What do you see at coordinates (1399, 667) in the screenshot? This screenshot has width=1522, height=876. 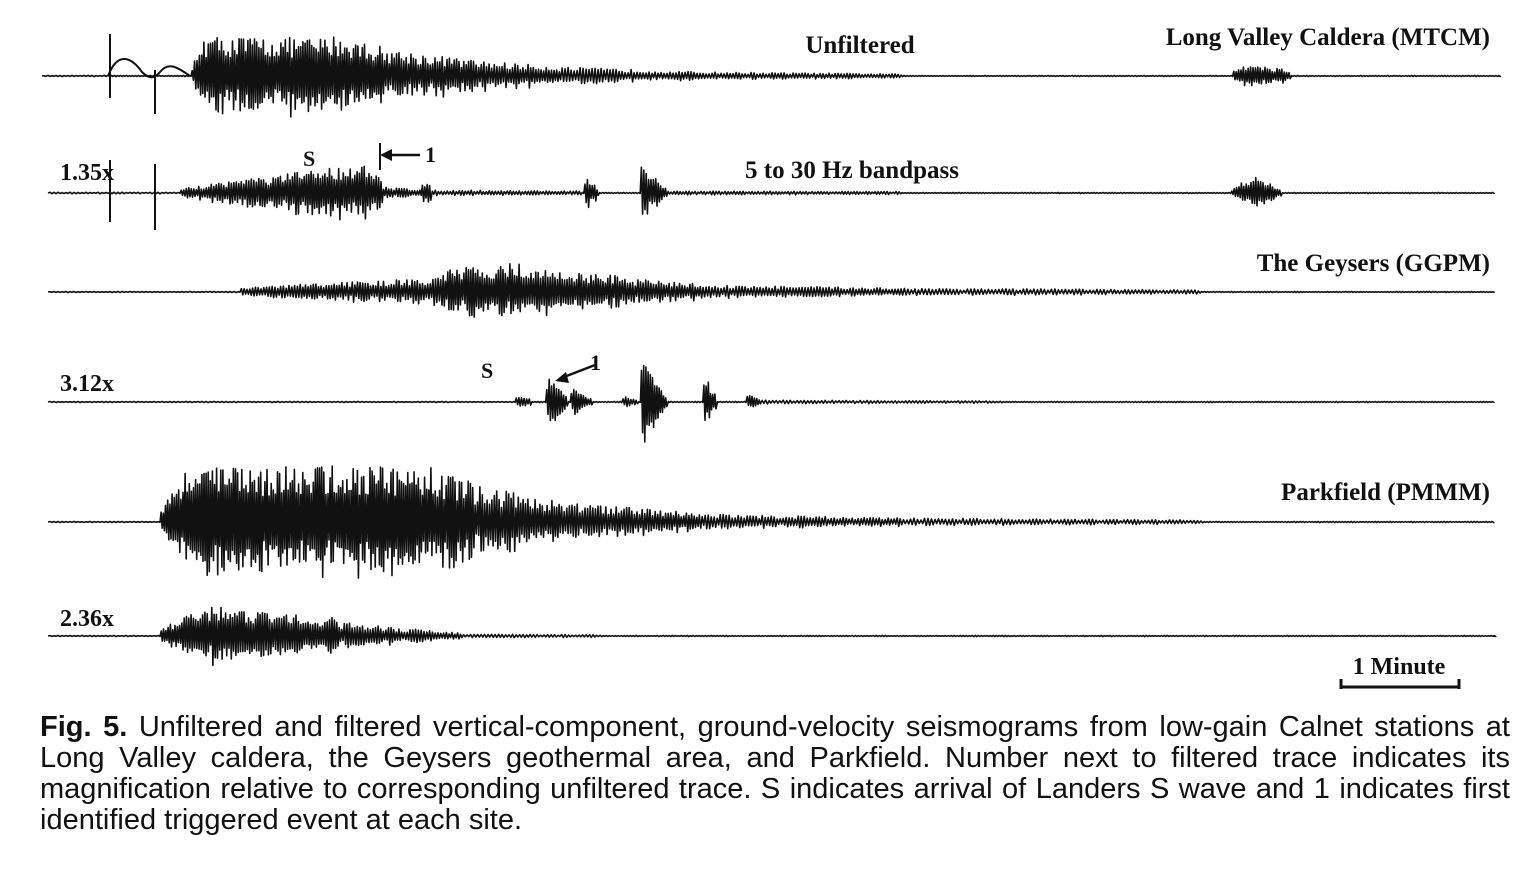 I see `scale-bar-label: 1 Minute` at bounding box center [1399, 667].